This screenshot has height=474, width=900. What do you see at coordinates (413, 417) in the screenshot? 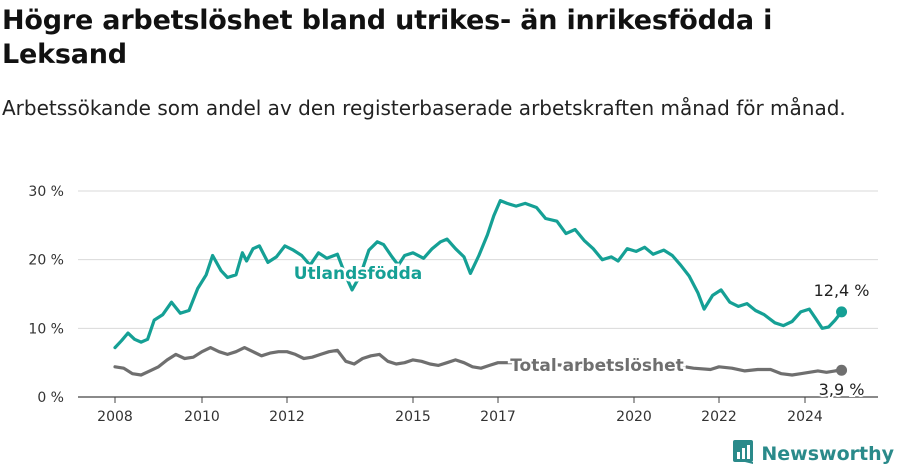
I see `x-tick-label: 2015` at bounding box center [413, 417].